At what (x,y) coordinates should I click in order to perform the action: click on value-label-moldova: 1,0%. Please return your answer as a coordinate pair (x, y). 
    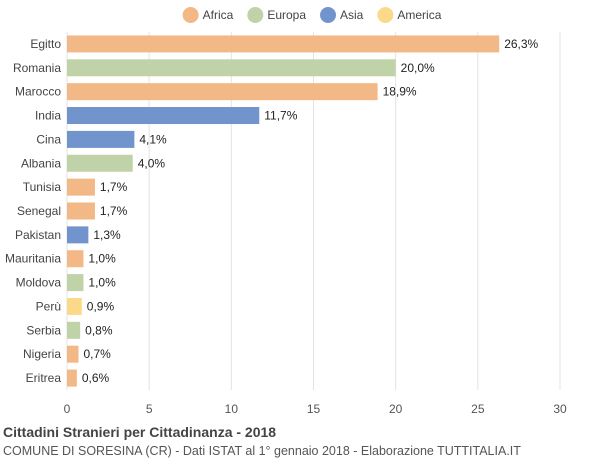
    Looking at the image, I should click on (102, 283).